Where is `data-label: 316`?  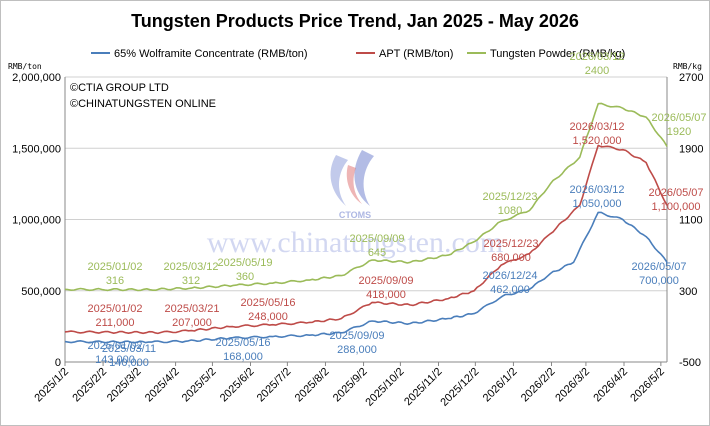
data-label: 316 is located at coordinates (115, 281).